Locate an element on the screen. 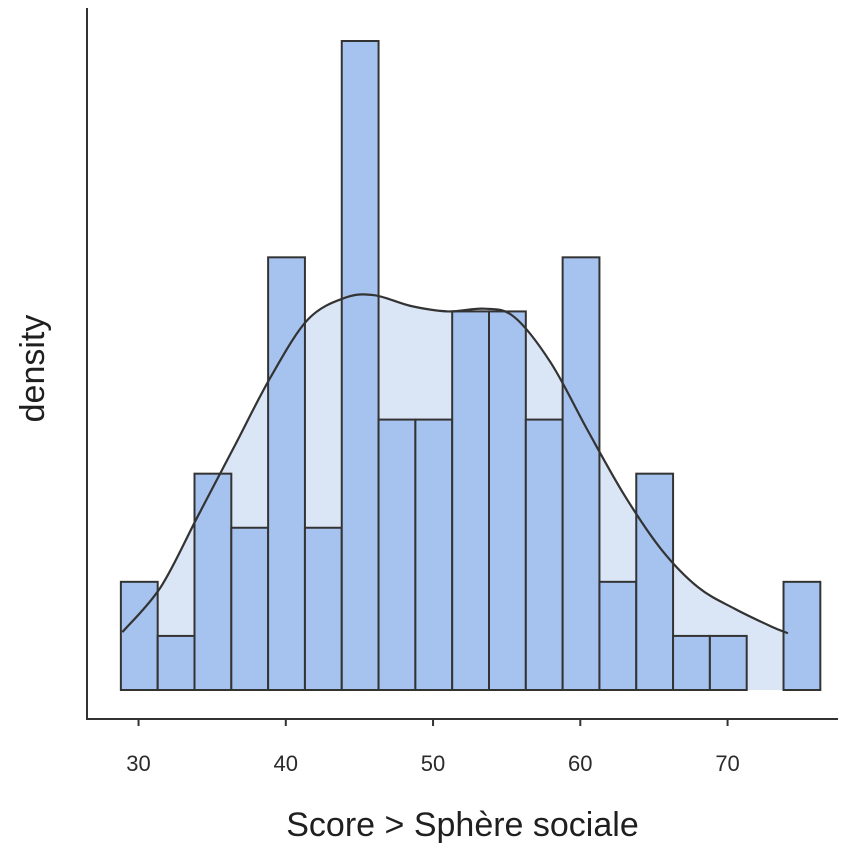 The width and height of the screenshot is (851, 845). x-tick-label: 40 is located at coordinates (286, 763).